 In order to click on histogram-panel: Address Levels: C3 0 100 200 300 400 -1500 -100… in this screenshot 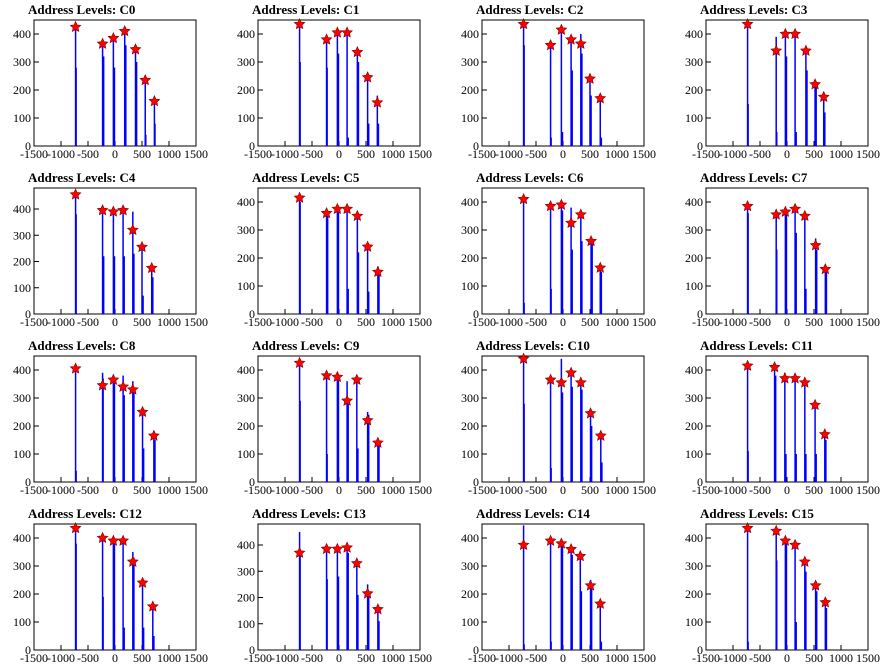, I will do `click(784, 84)`.